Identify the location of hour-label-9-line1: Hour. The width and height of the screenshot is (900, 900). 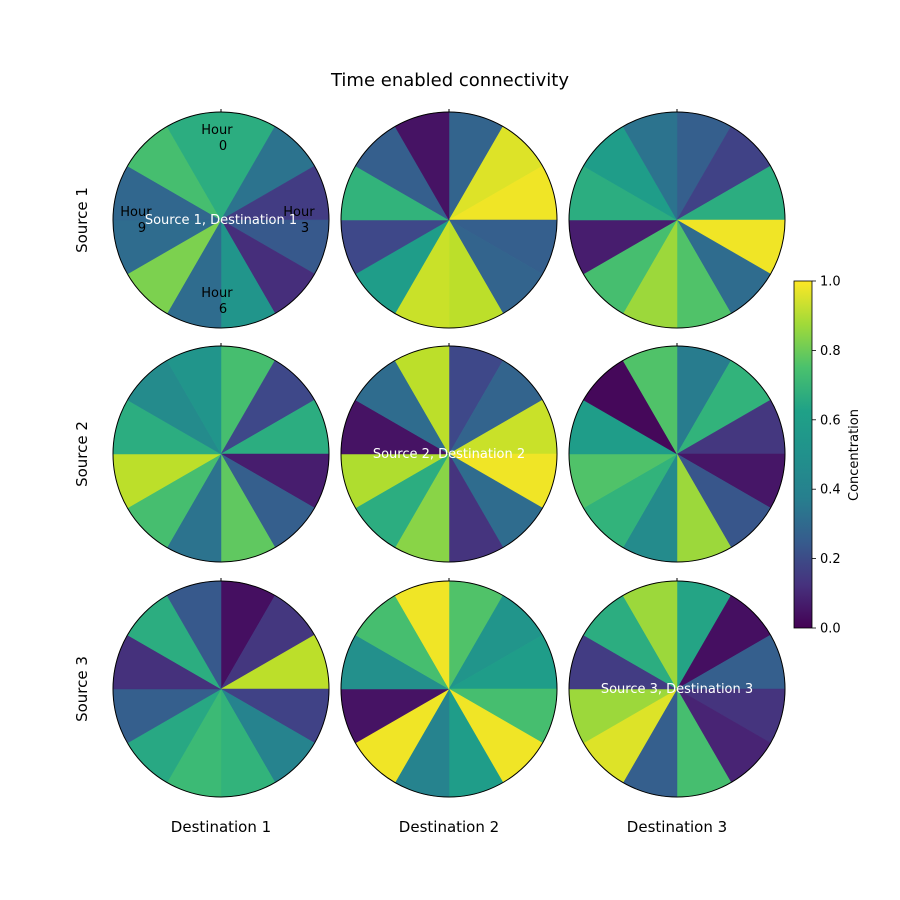
(136, 212).